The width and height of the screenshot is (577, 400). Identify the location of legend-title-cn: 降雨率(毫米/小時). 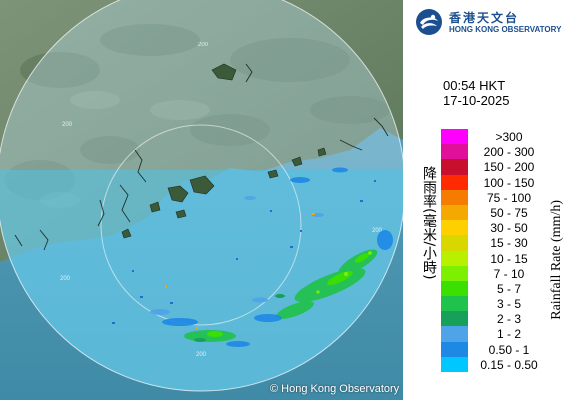
(429, 223).